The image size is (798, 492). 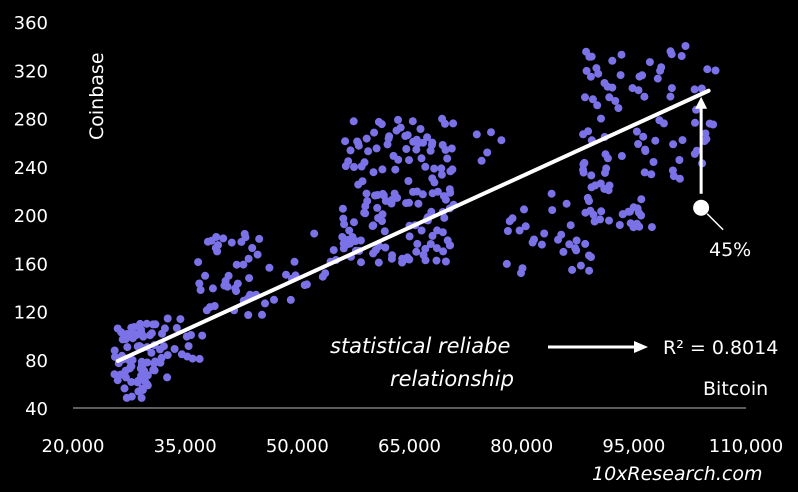 What do you see at coordinates (720, 348) in the screenshot?
I see `r-squared-label: R² = 0.8014` at bounding box center [720, 348].